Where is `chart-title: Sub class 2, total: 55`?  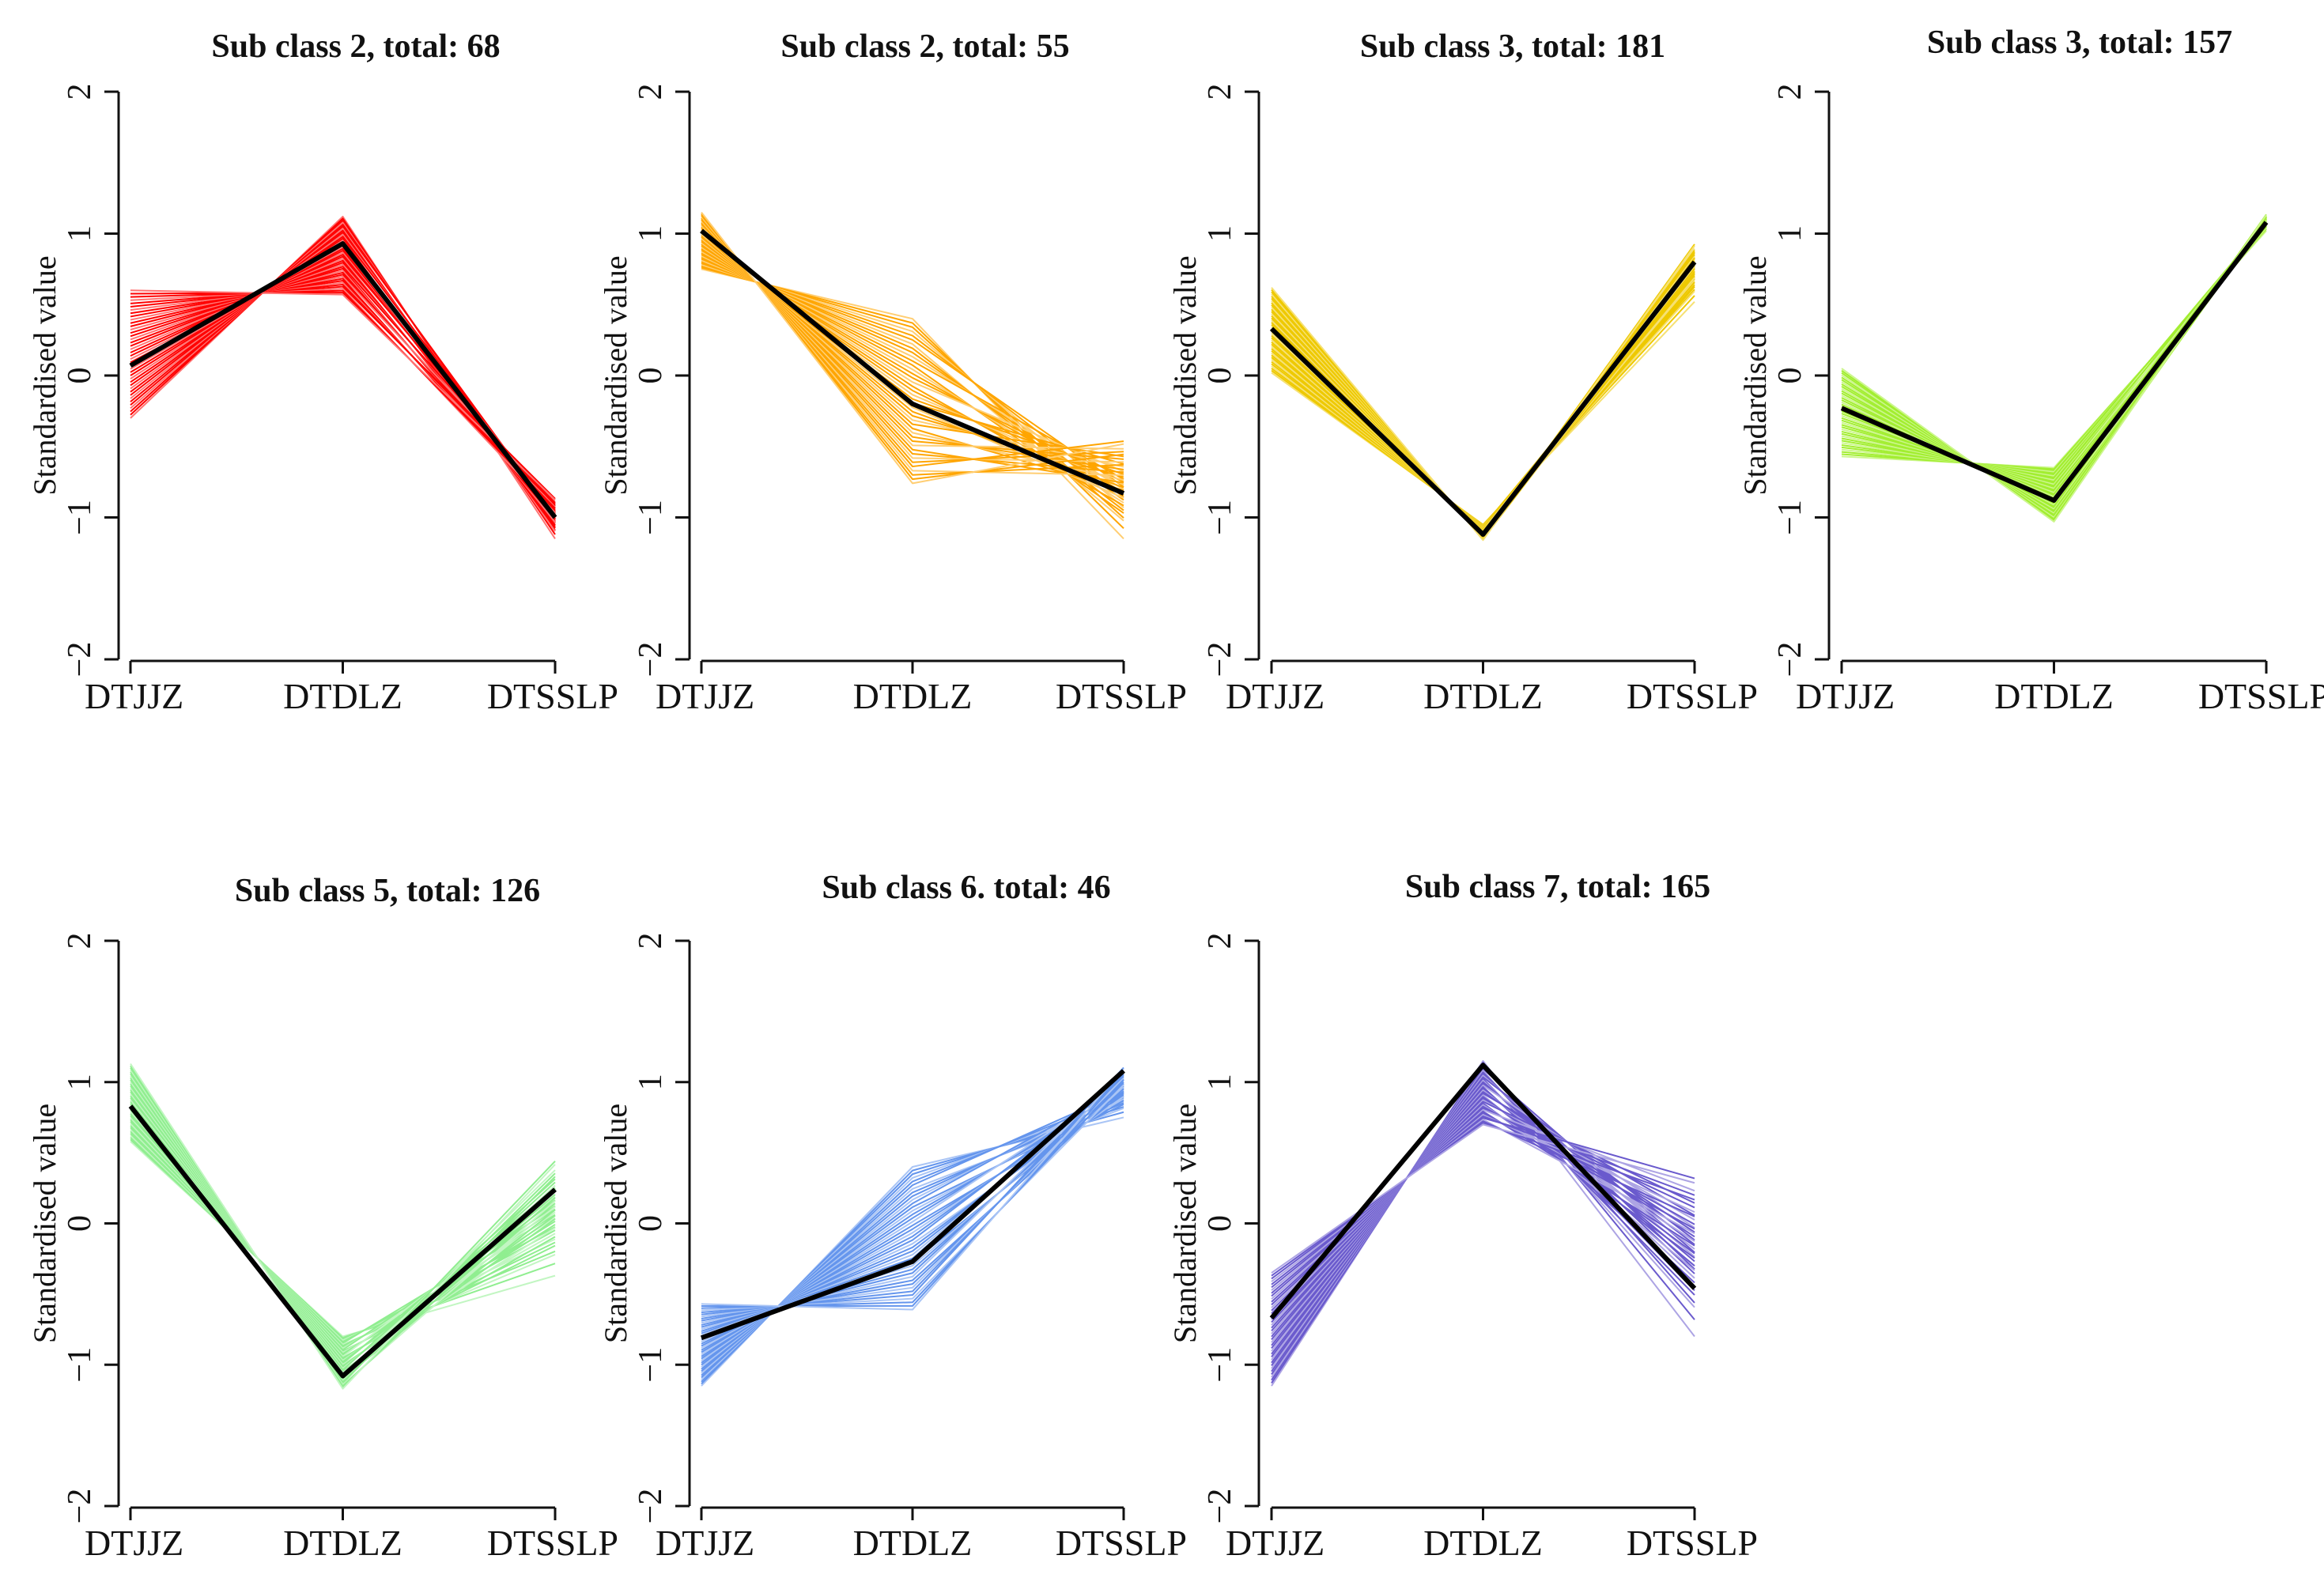 chart-title: Sub class 2, total: 55 is located at coordinates (924, 46).